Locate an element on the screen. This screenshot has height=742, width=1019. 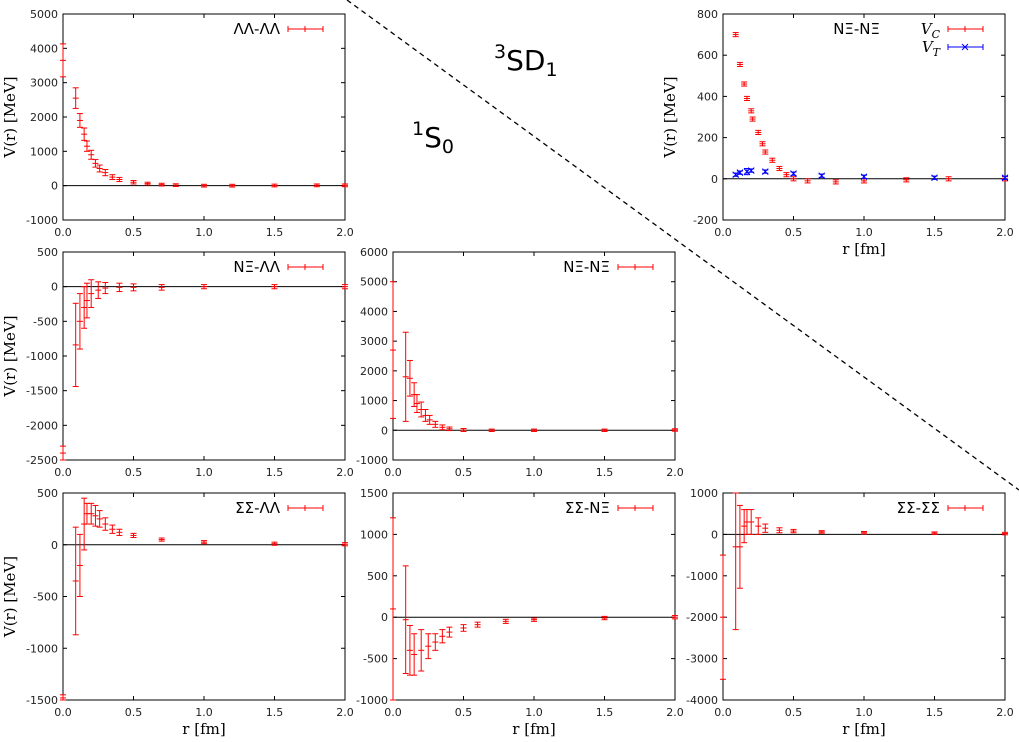
annotation-1s0: 1S0 is located at coordinates (433, 138).